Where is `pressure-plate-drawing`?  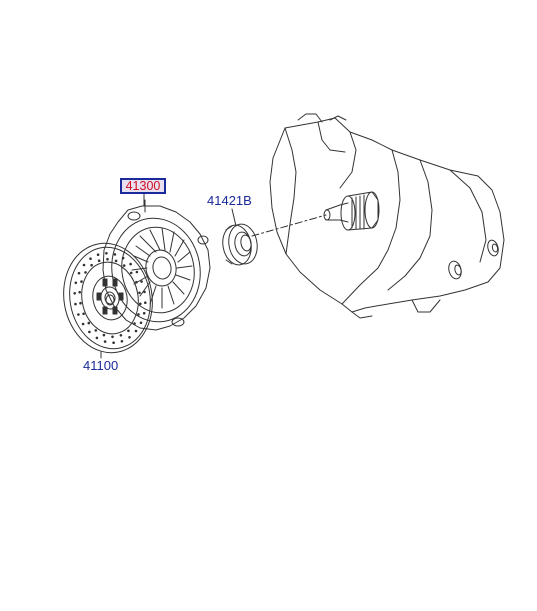 pressure-plate-drawing is located at coordinates (156, 265).